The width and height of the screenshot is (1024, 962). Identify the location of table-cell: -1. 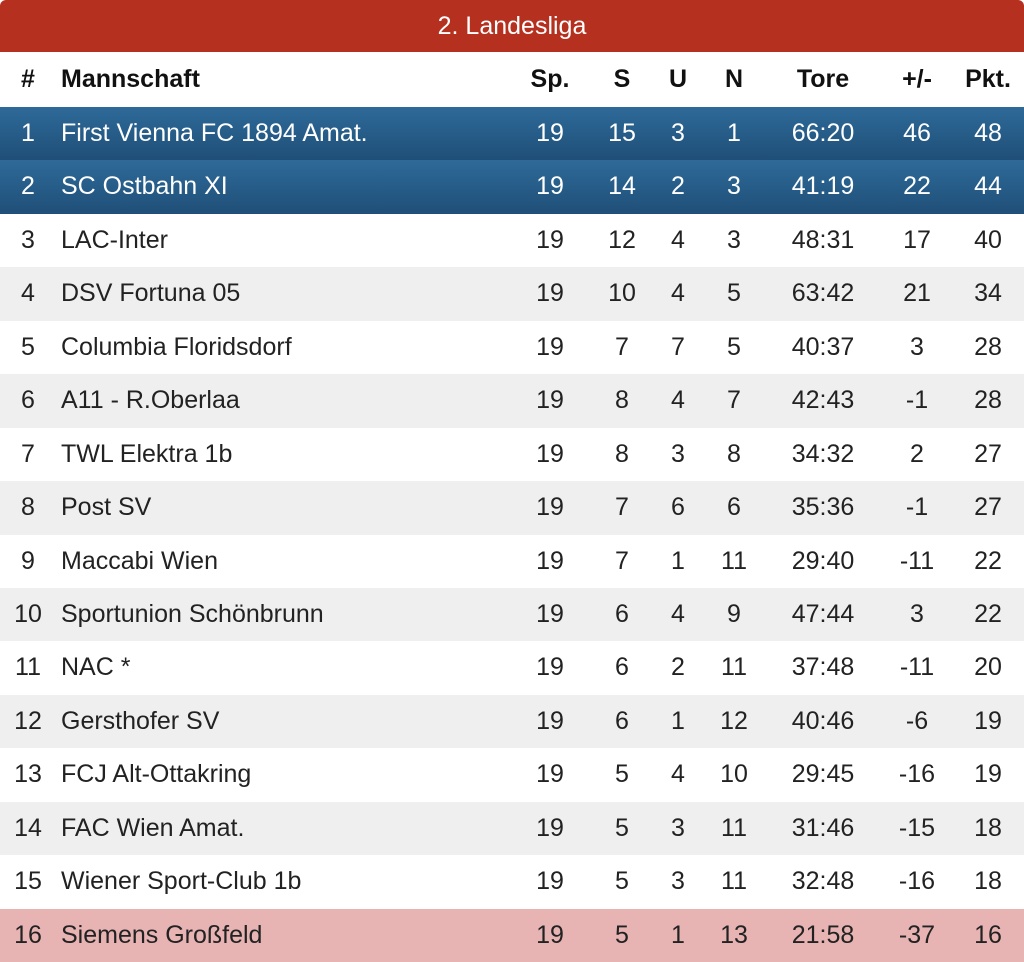
(917, 400).